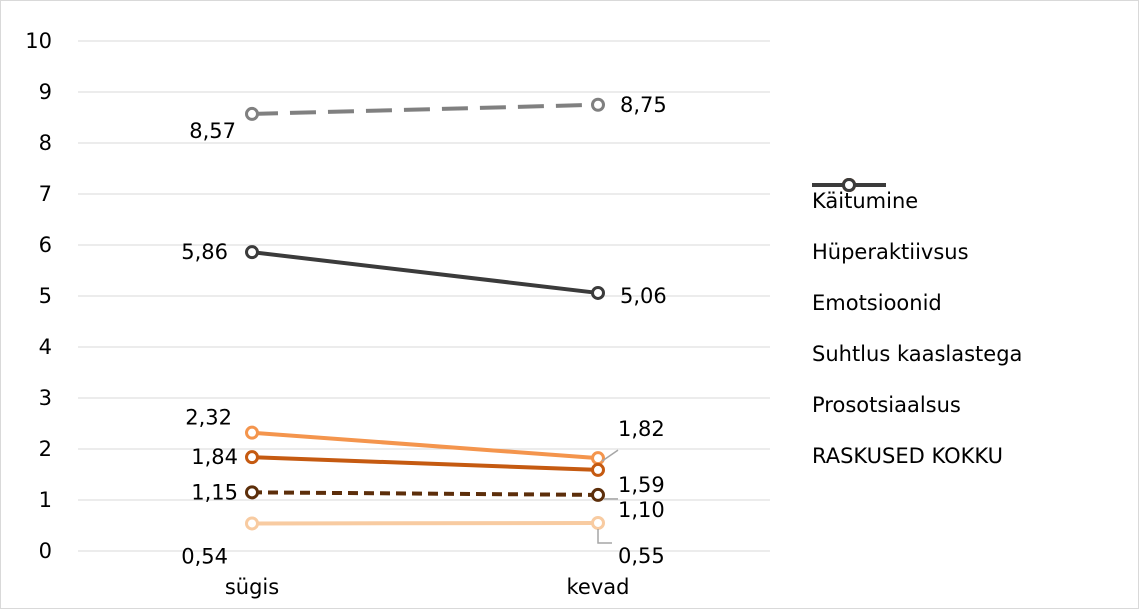  Describe the element at coordinates (214, 492) in the screenshot. I see `data-label: 1,15` at that location.